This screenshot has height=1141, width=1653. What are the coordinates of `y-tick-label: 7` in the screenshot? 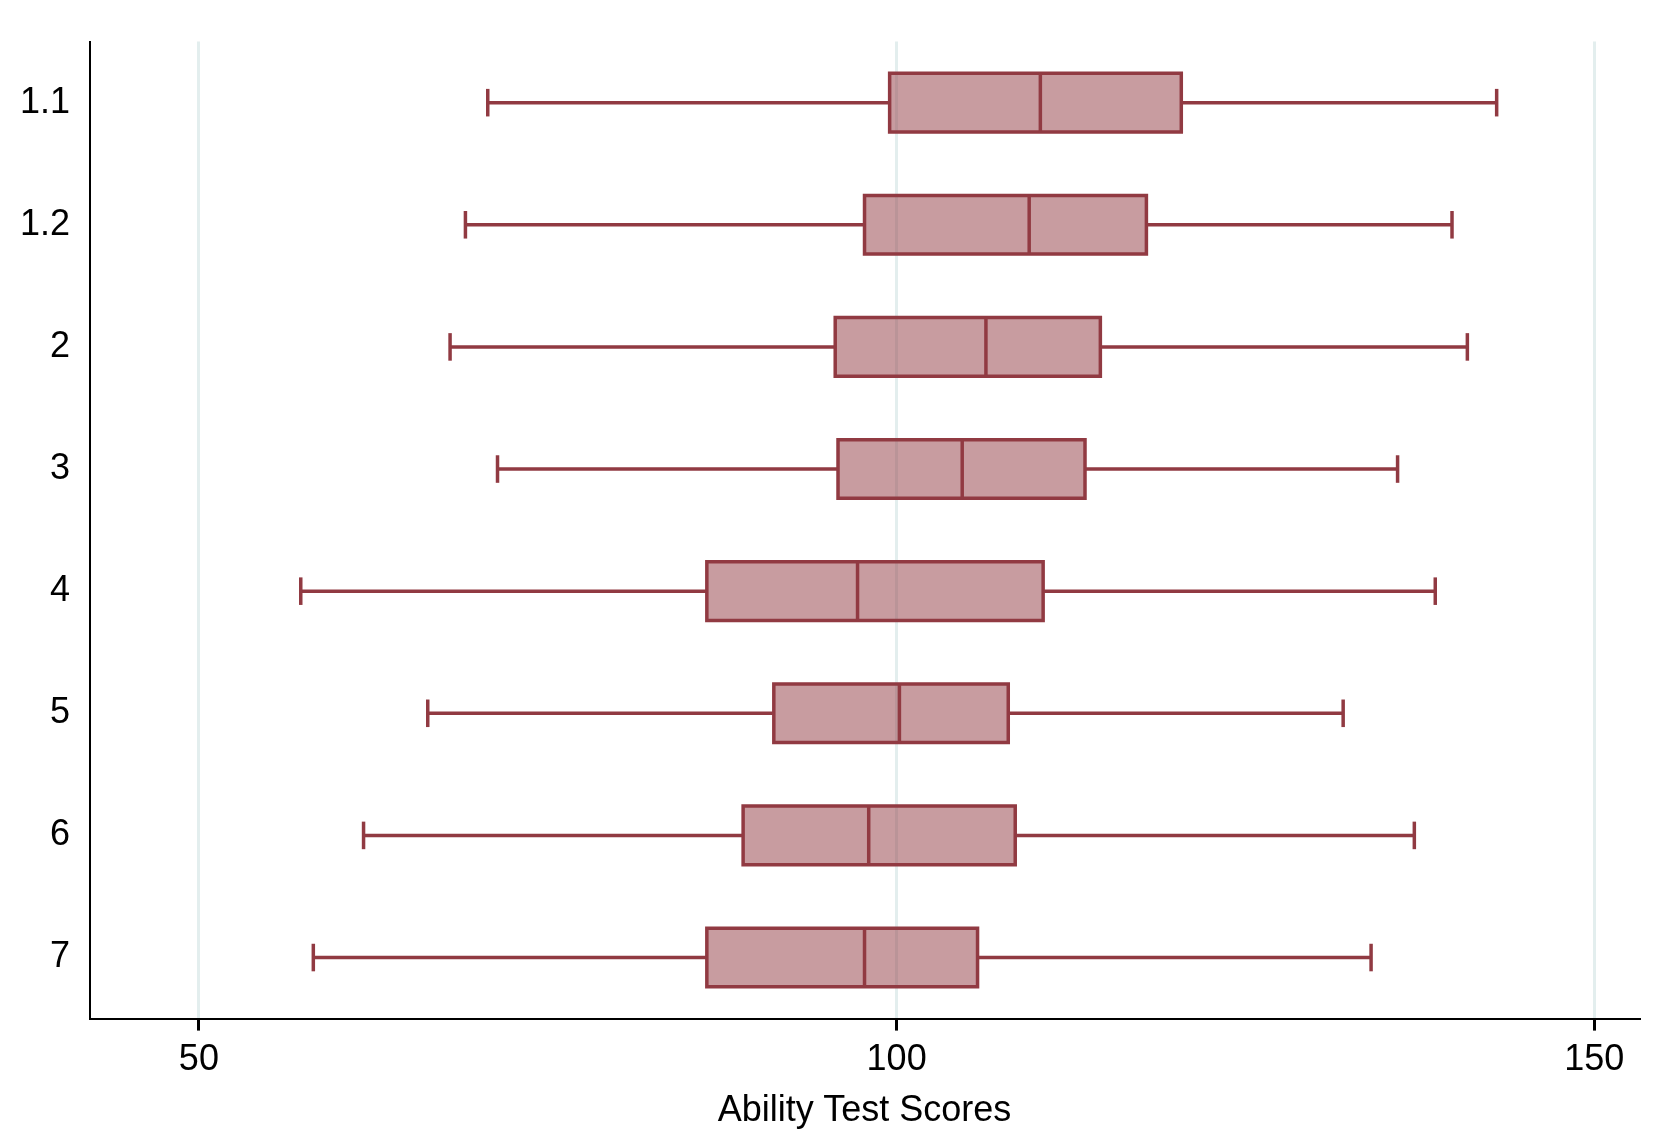 It's located at (60, 955).